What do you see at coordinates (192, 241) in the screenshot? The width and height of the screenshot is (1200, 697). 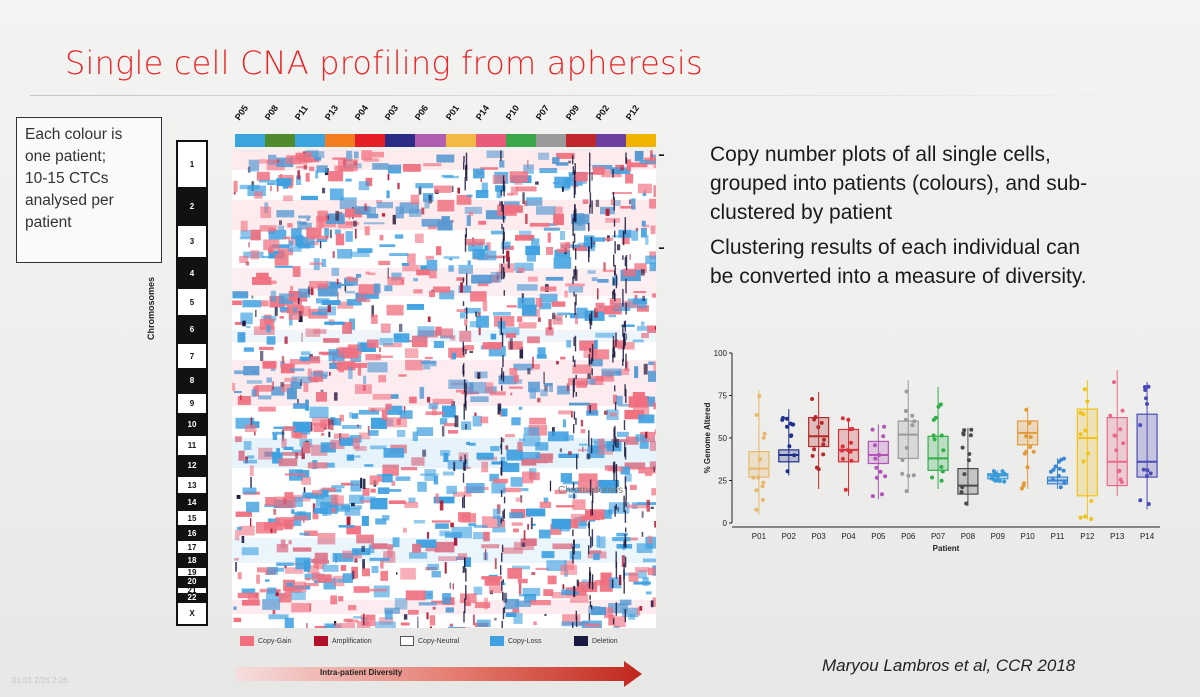 I see `chromosome-label: 3` at bounding box center [192, 241].